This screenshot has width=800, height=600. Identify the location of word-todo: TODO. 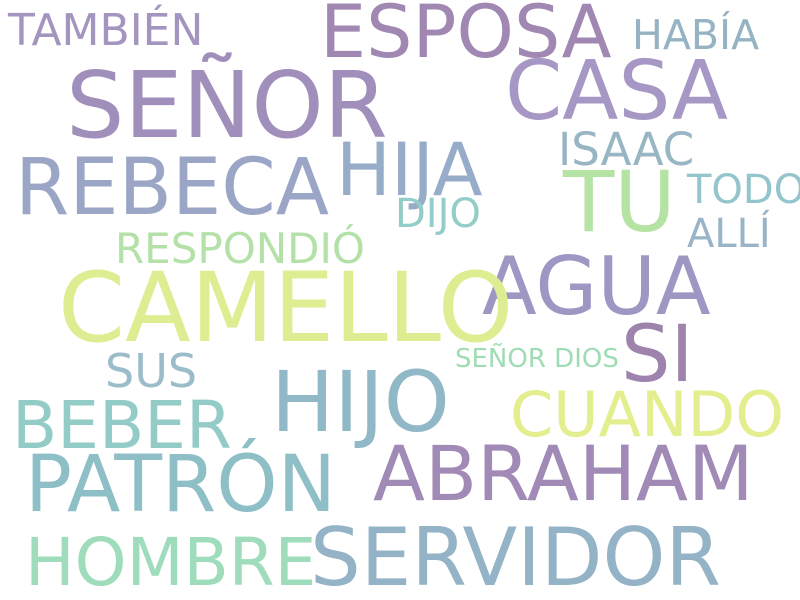
(743, 190).